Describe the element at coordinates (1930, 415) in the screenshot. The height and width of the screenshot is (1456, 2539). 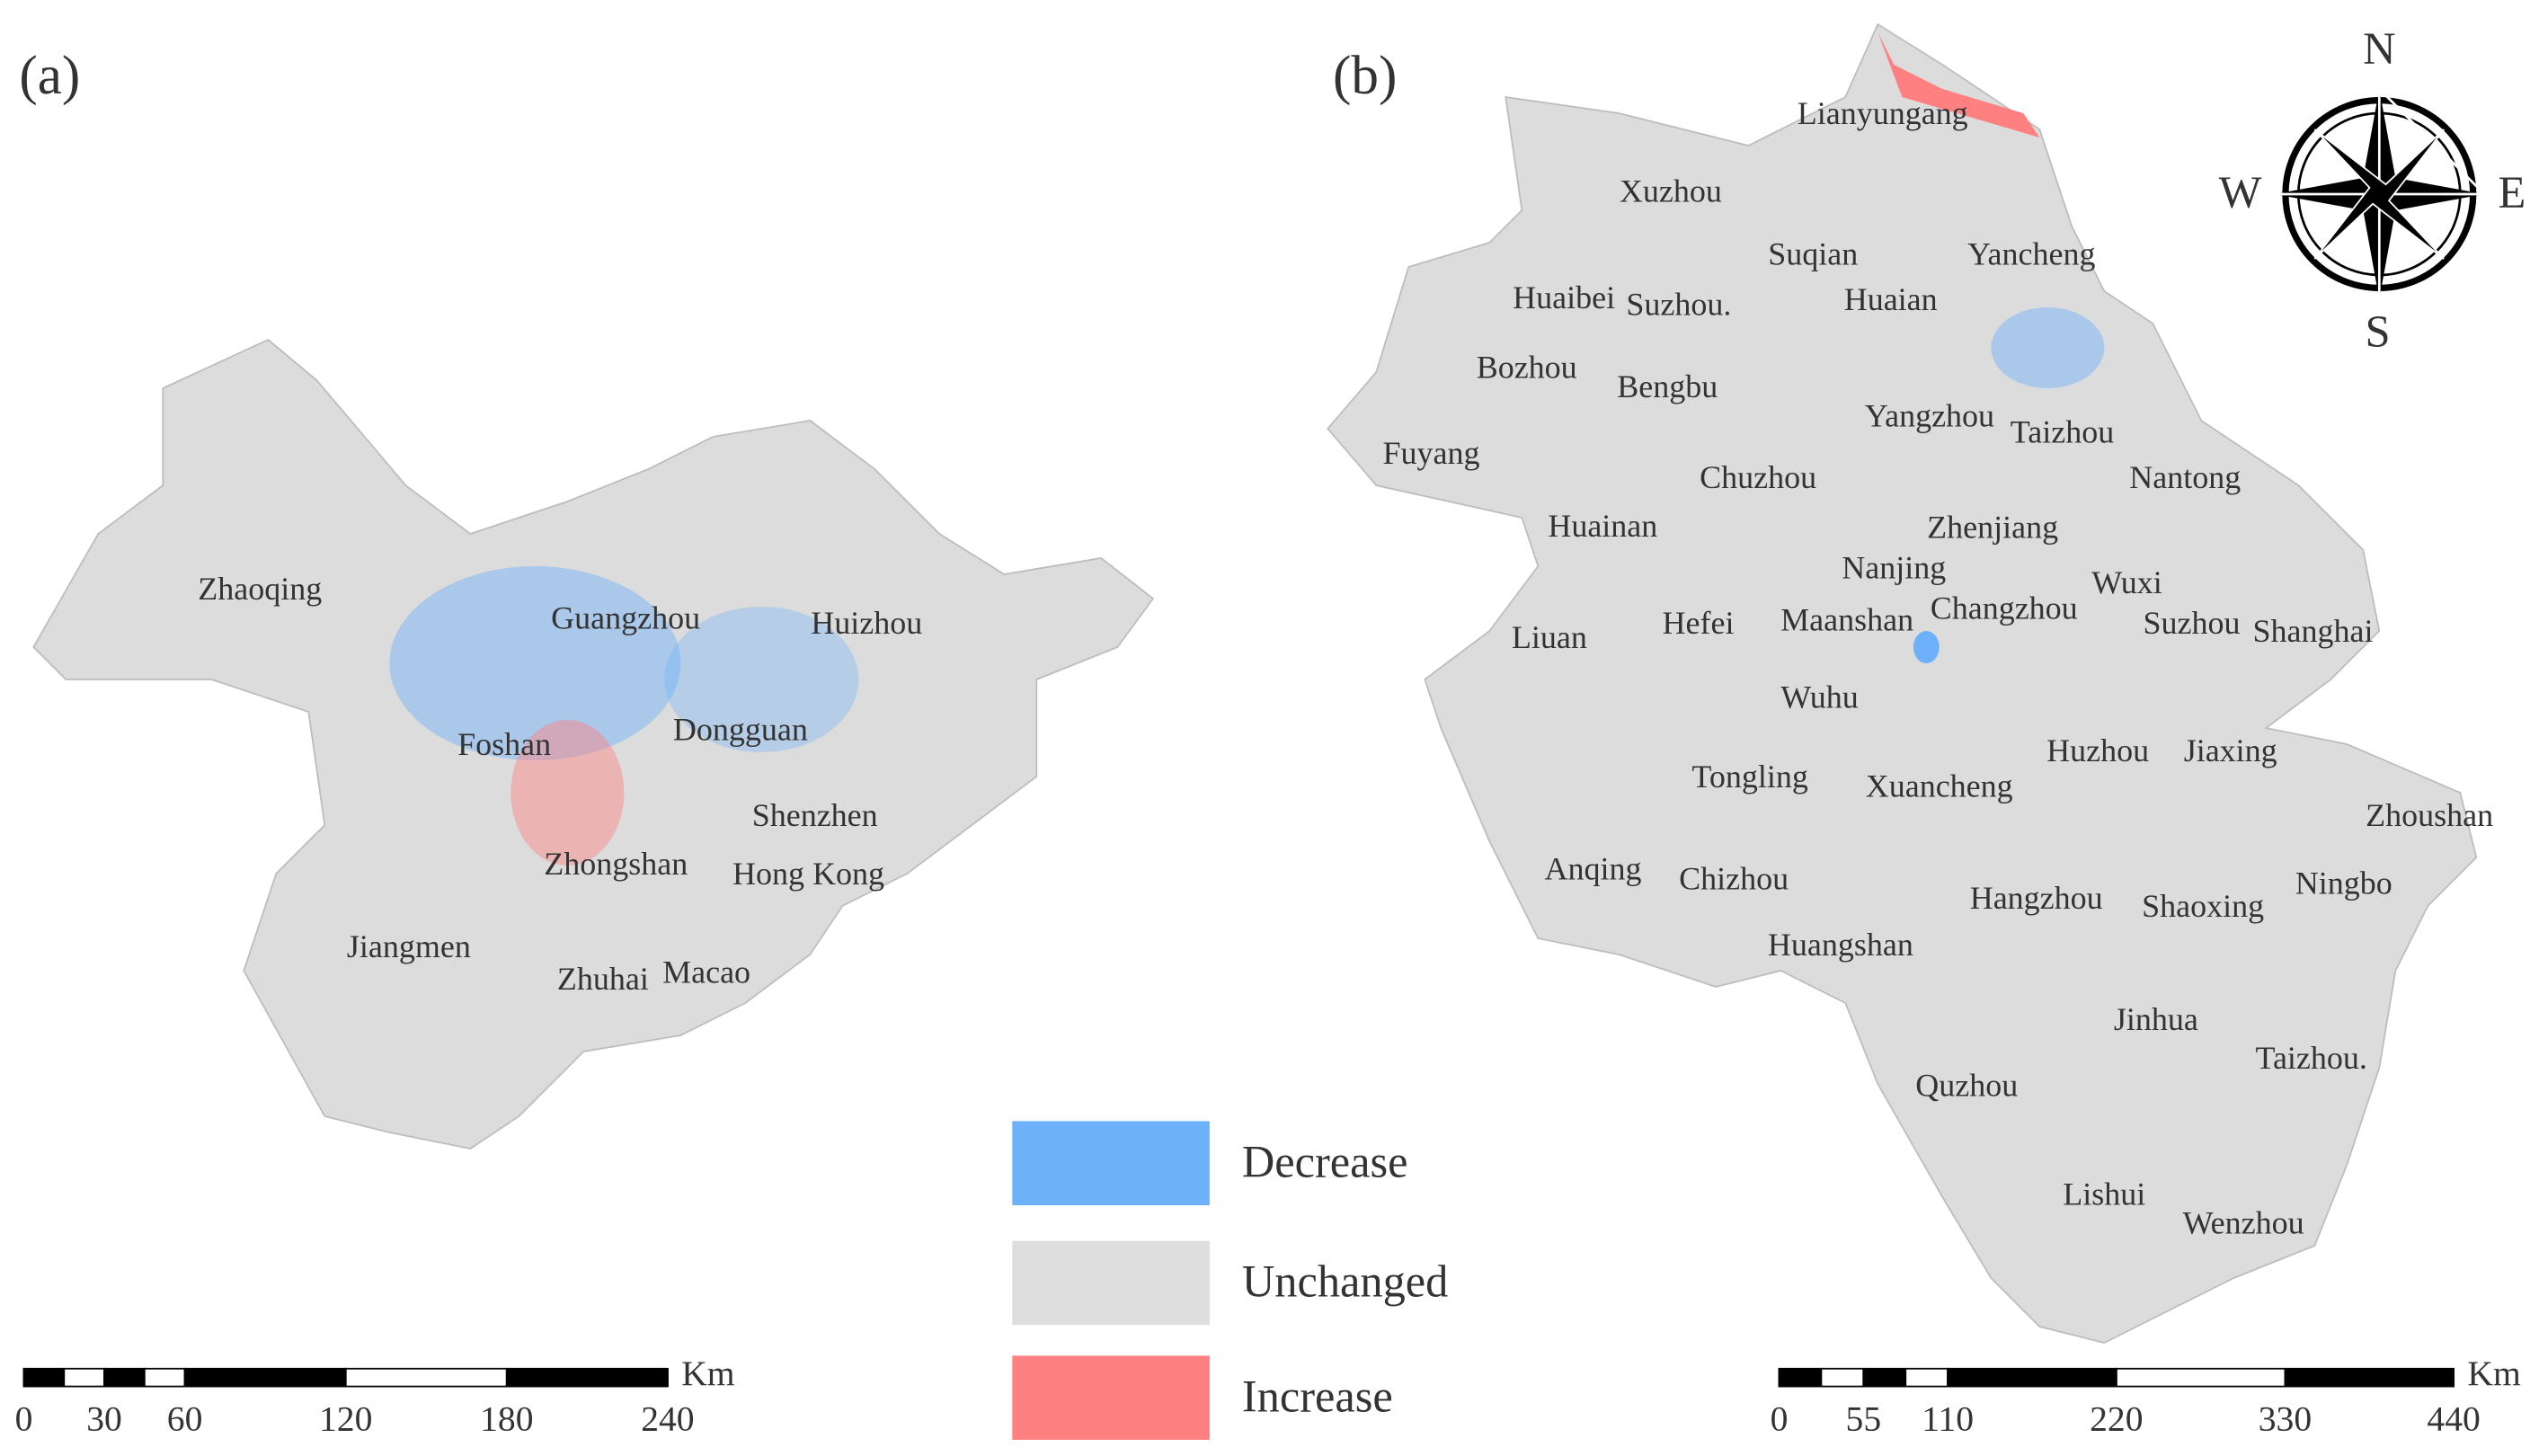
I see `city-label: Yangzhou` at that location.